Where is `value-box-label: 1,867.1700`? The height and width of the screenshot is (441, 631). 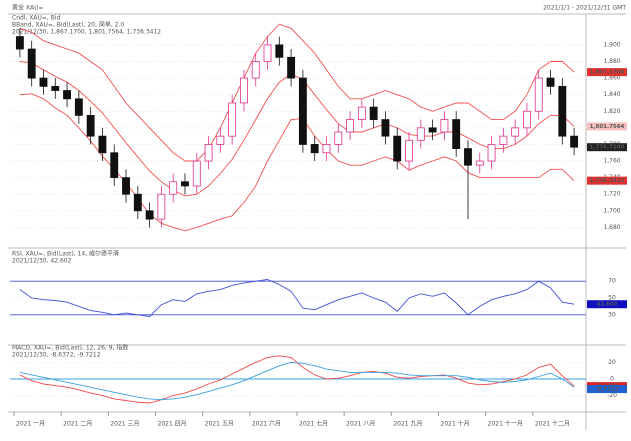
value-box-label: 1,867.1700 is located at coordinates (607, 73).